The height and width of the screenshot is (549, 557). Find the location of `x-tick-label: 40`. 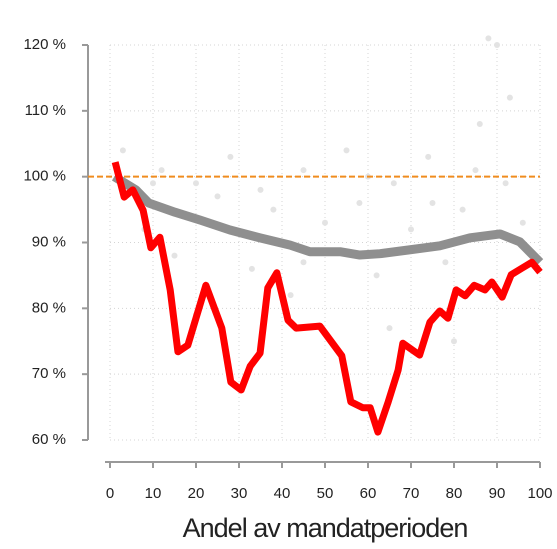

x-tick-label: 40 is located at coordinates (282, 493).